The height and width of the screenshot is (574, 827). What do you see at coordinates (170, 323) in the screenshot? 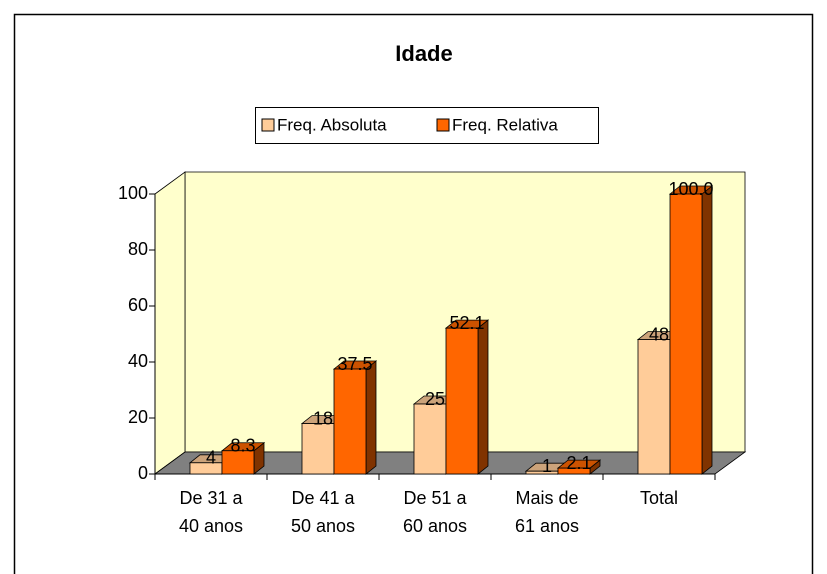
I see `side-wall` at bounding box center [170, 323].